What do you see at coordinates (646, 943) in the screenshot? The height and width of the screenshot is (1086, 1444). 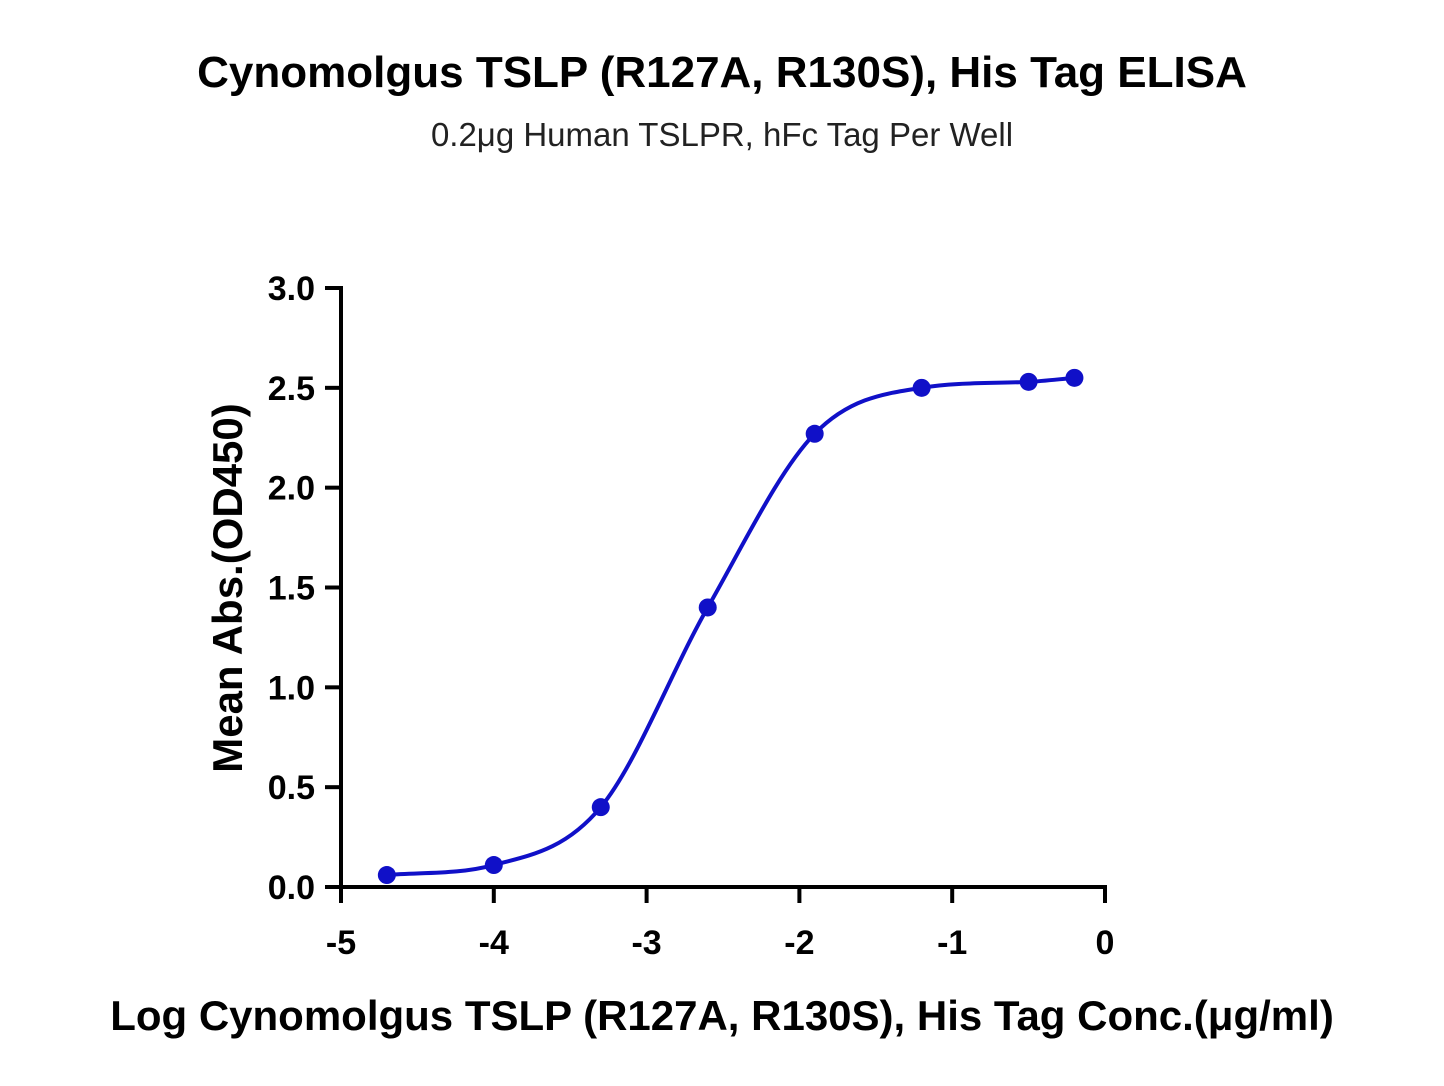 I see `x-tick-label: -3` at bounding box center [646, 943].